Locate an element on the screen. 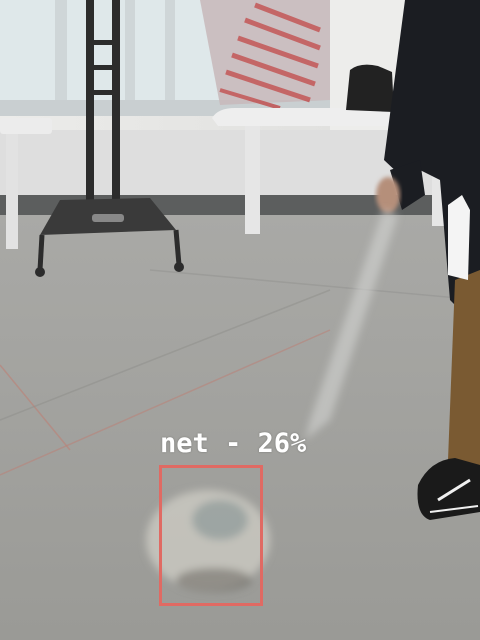 The width and height of the screenshot is (480, 640). detection-label: net - 26% is located at coordinates (233, 443).